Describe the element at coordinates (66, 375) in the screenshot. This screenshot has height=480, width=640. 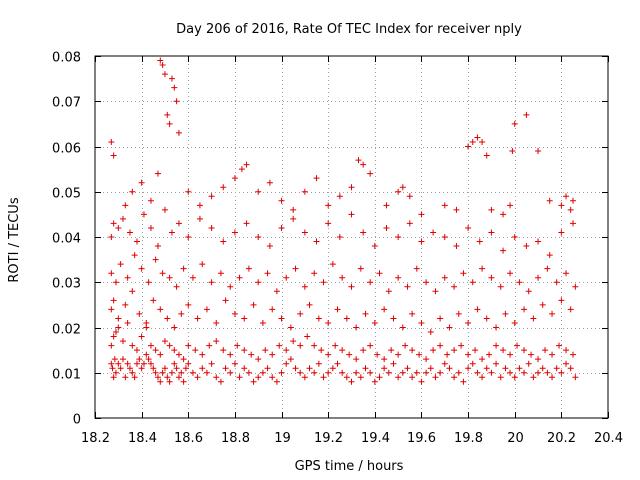
I see `y-tick-label: 0.01` at that location.